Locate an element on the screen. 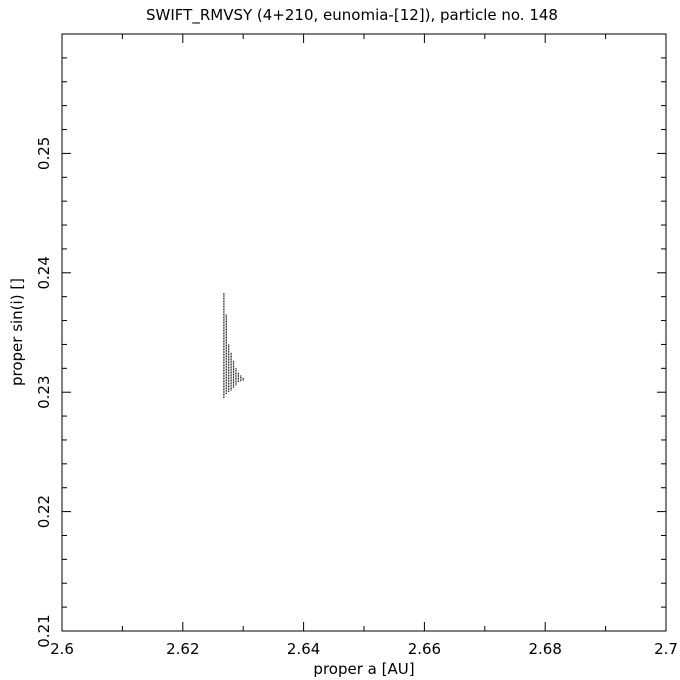 The height and width of the screenshot is (680, 680). y-axis-label: proper sin(i) [] is located at coordinates (17, 332).